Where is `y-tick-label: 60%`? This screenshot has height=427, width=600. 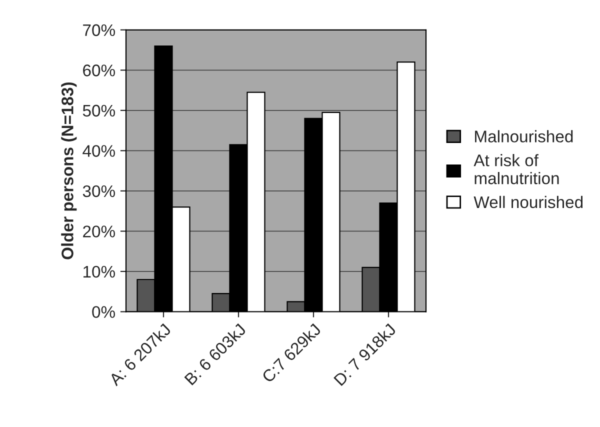 y-tick-label: 60% is located at coordinates (99, 70).